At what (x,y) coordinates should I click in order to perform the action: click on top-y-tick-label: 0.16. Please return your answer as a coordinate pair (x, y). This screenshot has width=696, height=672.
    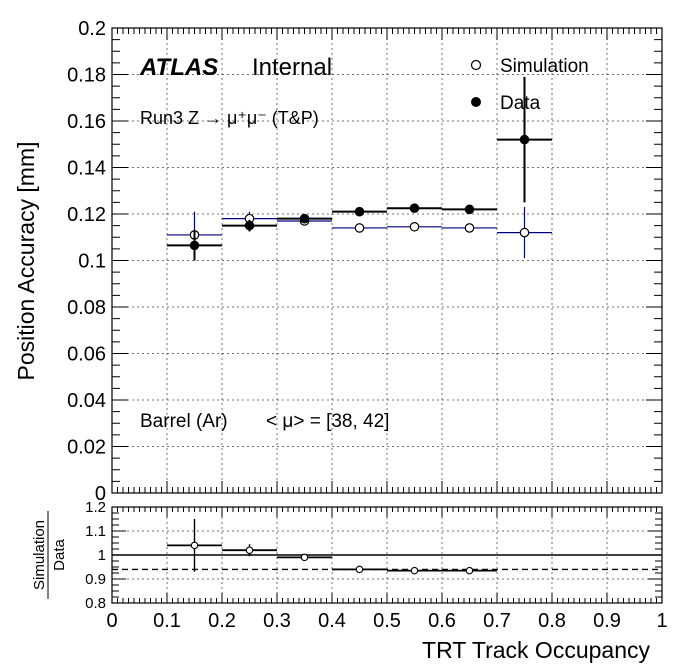
    Looking at the image, I should click on (86, 122).